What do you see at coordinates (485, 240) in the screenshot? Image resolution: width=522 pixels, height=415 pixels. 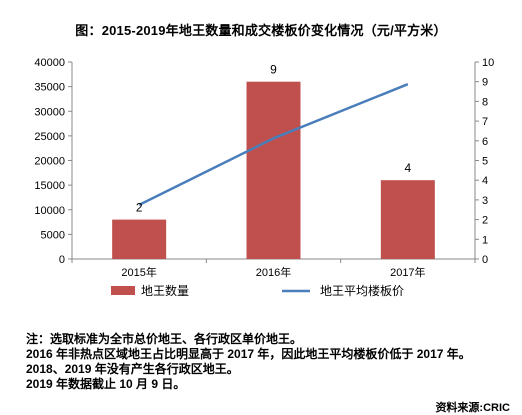 I see `y-right-tick-label: 1` at bounding box center [485, 240].